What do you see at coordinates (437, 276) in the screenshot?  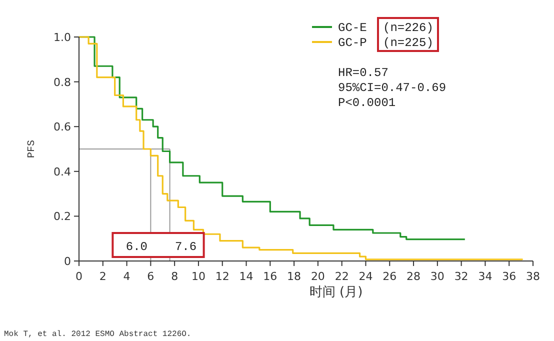 I see `x-tick-label: 30` at bounding box center [437, 276].